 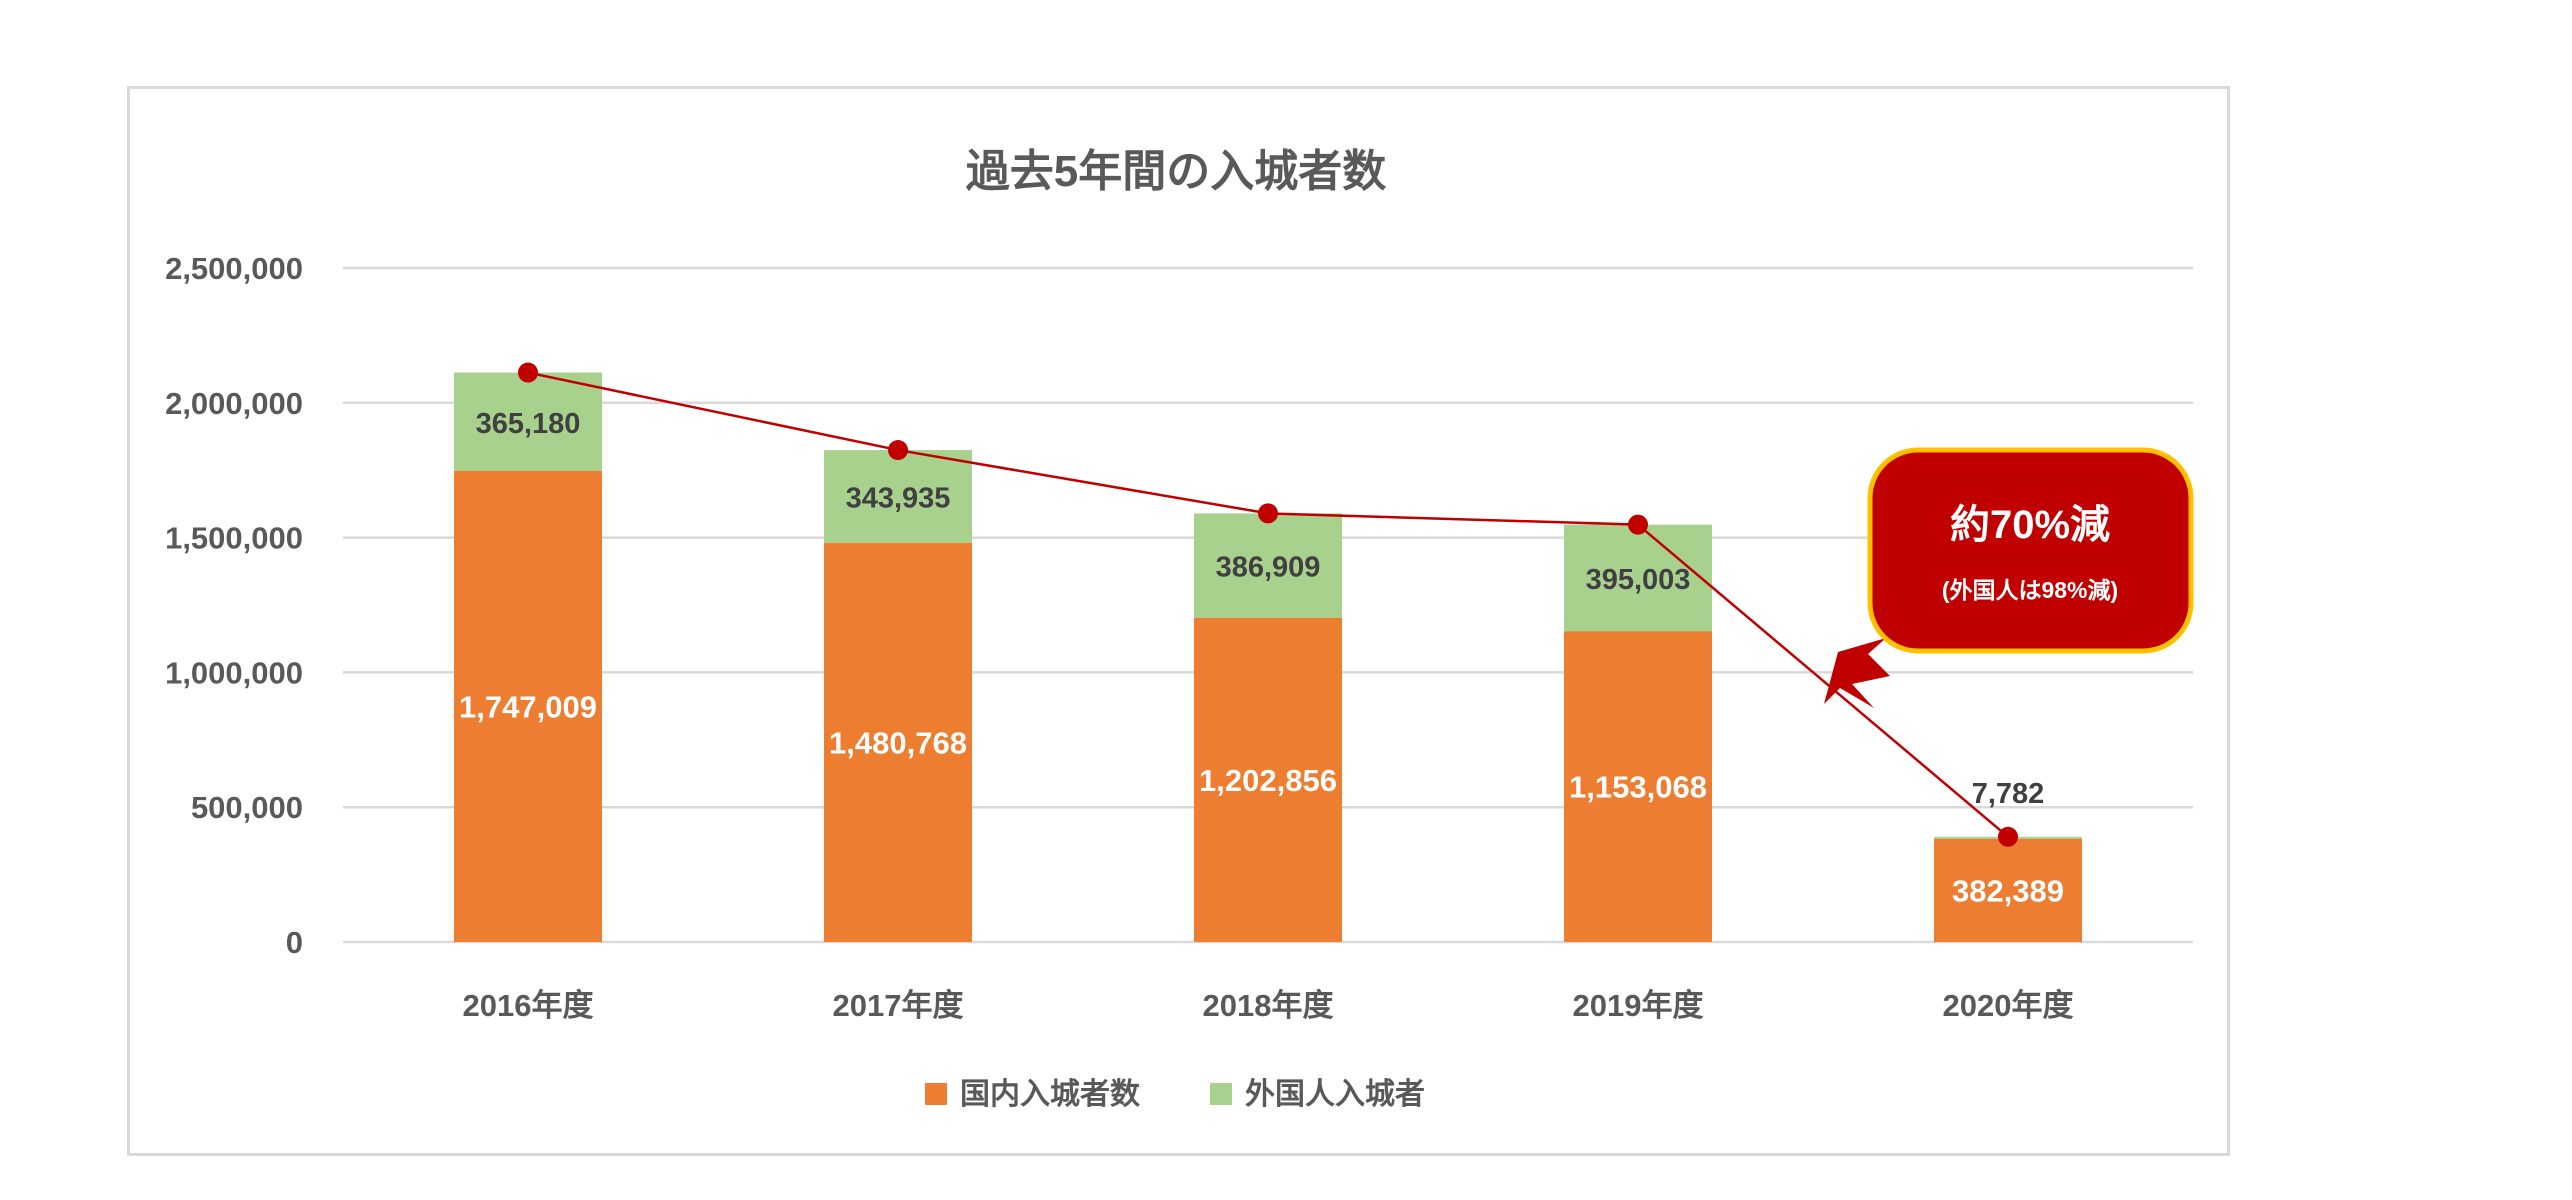 I want to click on legend-swatch-domestic, so click(x=936, y=1094).